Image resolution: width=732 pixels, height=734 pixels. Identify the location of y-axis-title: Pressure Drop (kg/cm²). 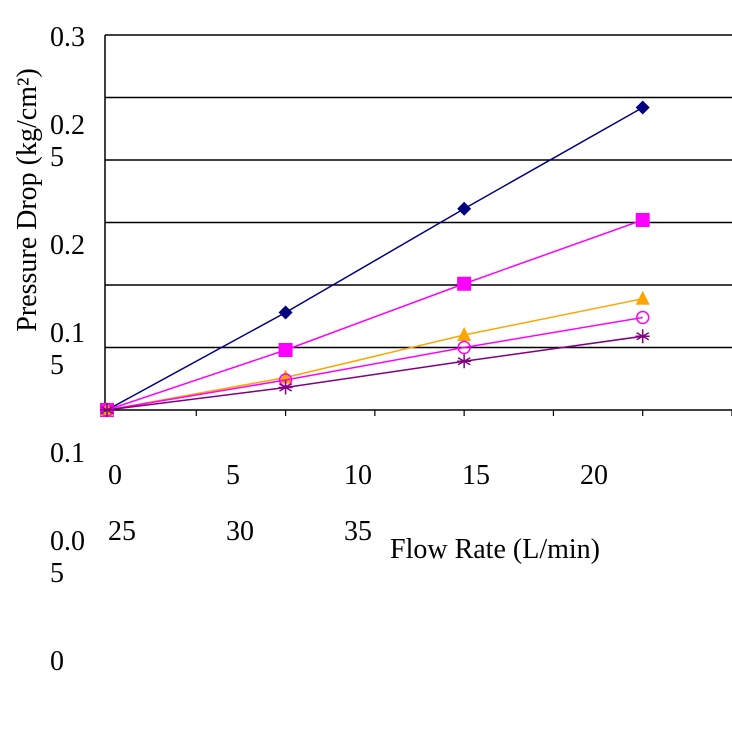
(27, 200).